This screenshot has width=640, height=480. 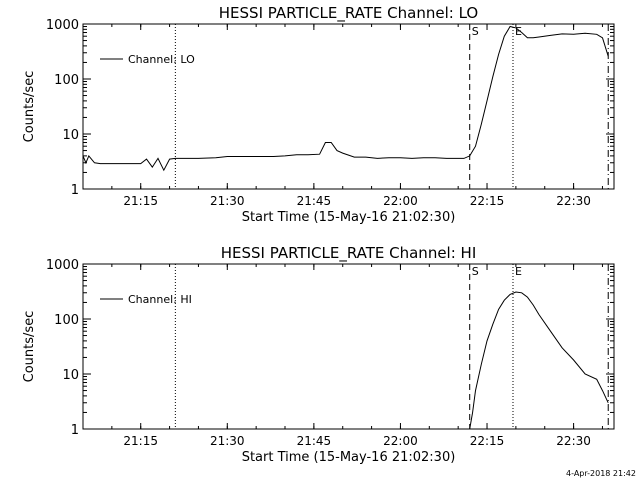 What do you see at coordinates (349, 253) in the screenshot?
I see `panel2-title: HESSI PARTICLE_RATE Channel: HI` at bounding box center [349, 253].